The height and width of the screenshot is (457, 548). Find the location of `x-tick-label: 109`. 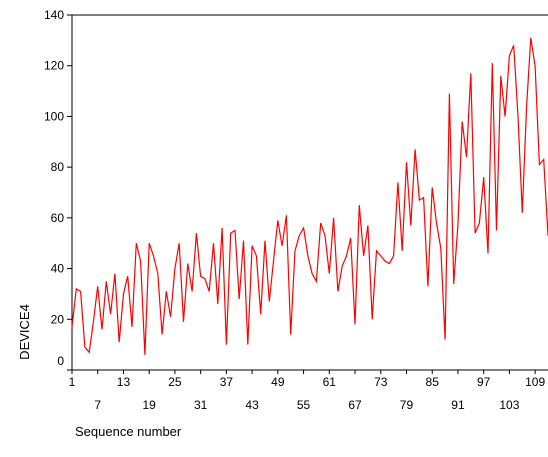

x-tick-label: 109 is located at coordinates (535, 382).